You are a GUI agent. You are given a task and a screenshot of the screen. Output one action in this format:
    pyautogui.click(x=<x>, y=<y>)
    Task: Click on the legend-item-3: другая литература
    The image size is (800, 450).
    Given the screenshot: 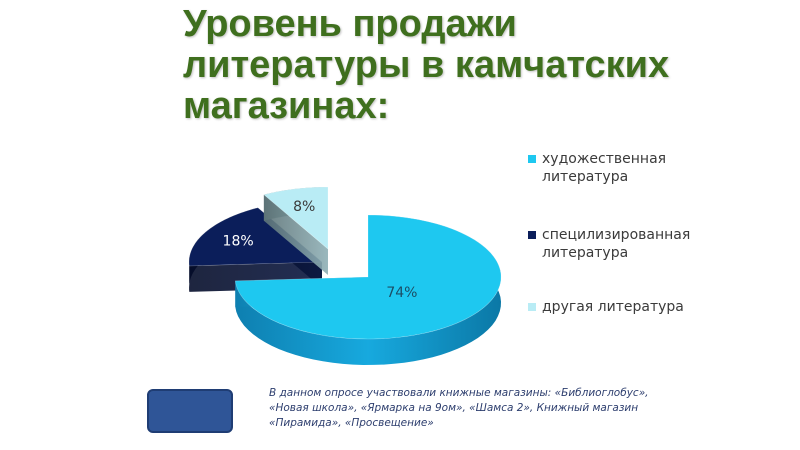 What is the action you would take?
    pyautogui.click(x=658, y=307)
    